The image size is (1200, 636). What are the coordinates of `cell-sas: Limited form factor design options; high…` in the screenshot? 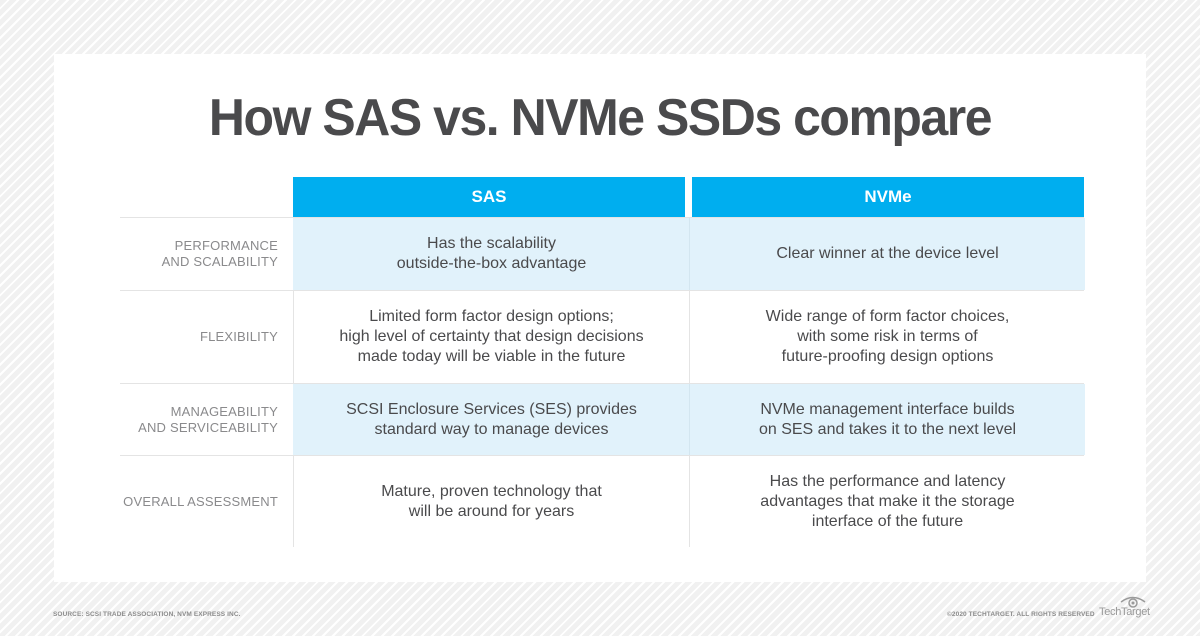 It's located at (491, 337).